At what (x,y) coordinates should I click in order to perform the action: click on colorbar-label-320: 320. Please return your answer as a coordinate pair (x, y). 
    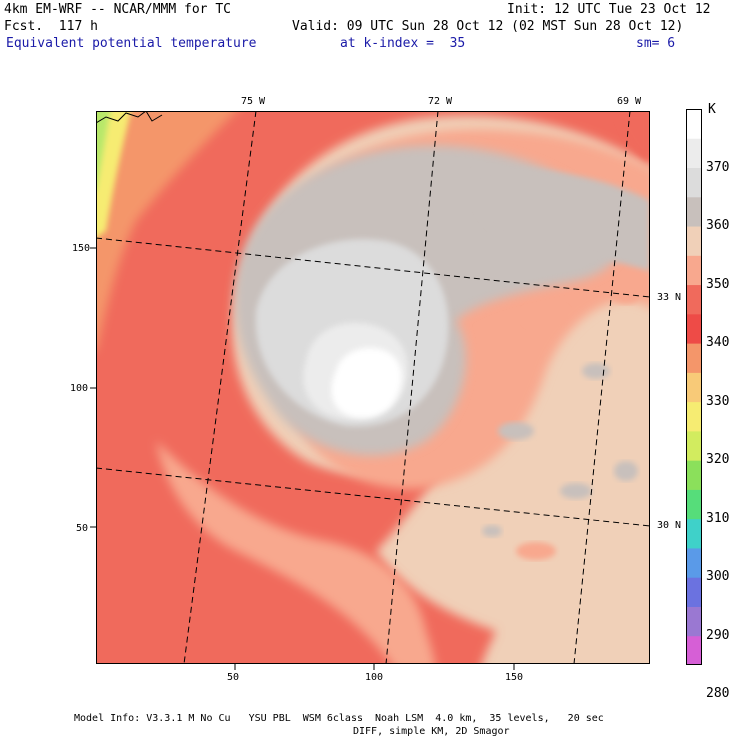
    Looking at the image, I should click on (718, 460).